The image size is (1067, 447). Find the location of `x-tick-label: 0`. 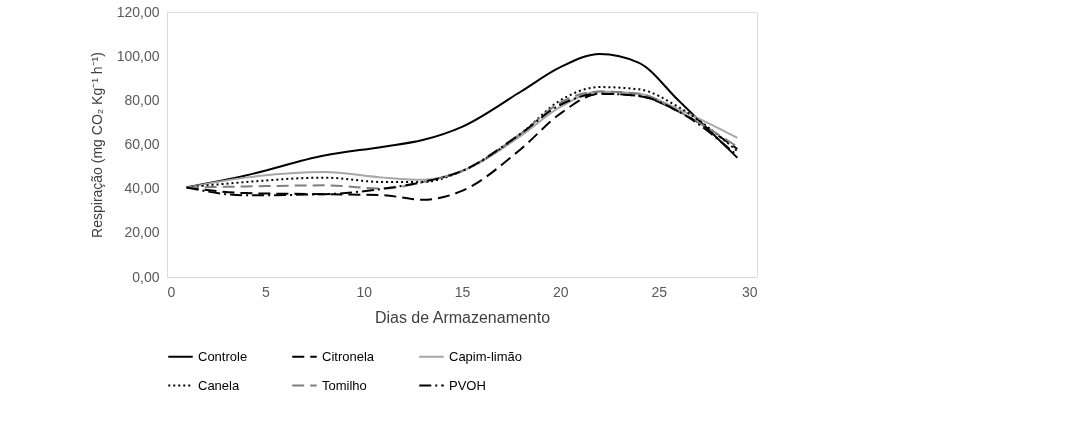

x-tick-label: 0 is located at coordinates (171, 291).